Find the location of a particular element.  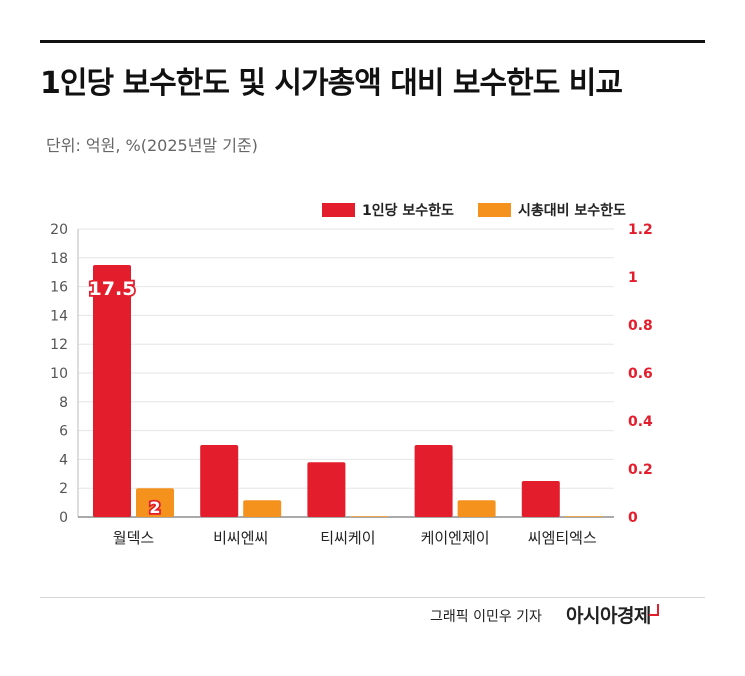

y-left-tick-label: 20 is located at coordinates (59, 230).